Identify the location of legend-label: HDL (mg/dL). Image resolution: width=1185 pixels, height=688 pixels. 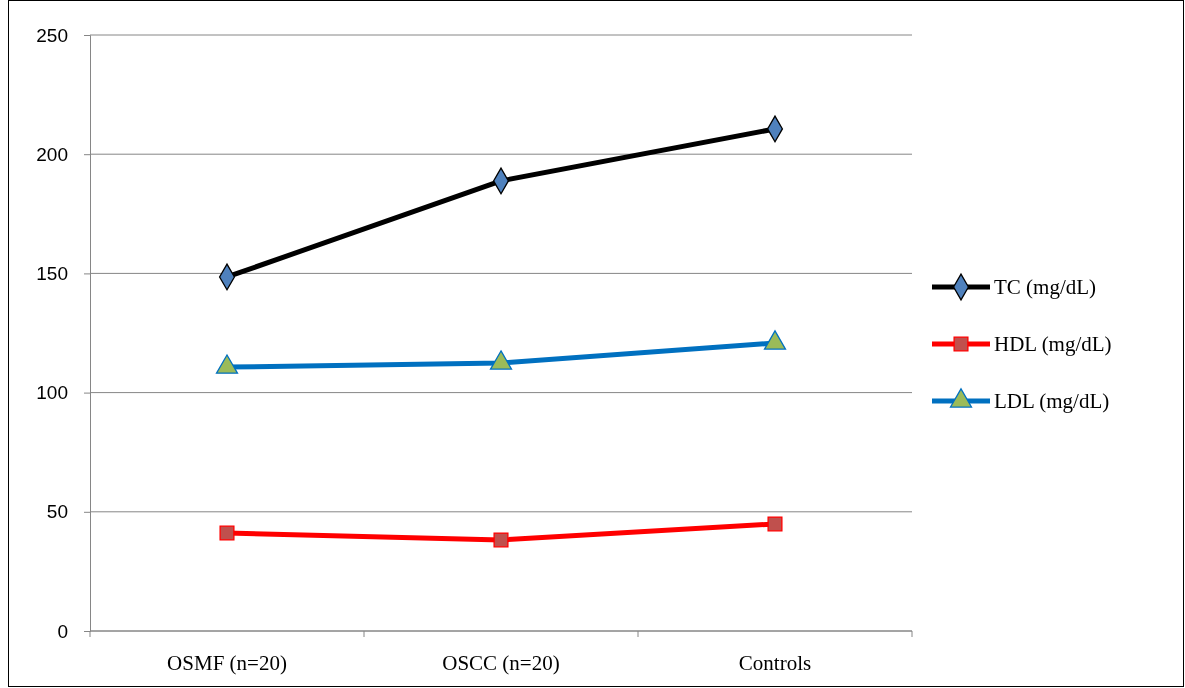
(1053, 344).